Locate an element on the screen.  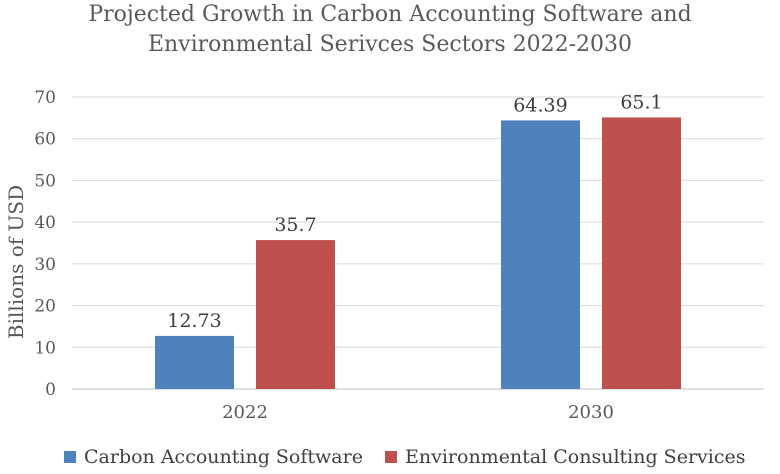
data-label: 65.1 is located at coordinates (641, 102).